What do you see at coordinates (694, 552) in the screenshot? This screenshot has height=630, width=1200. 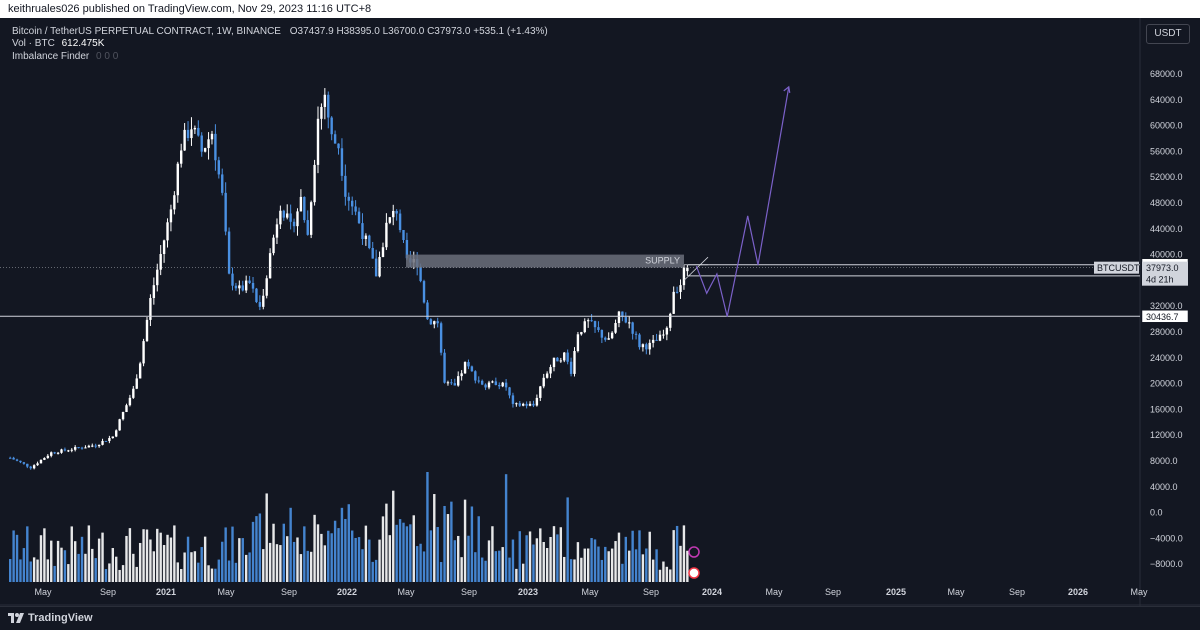 I see `event-marker-icon` at bounding box center [694, 552].